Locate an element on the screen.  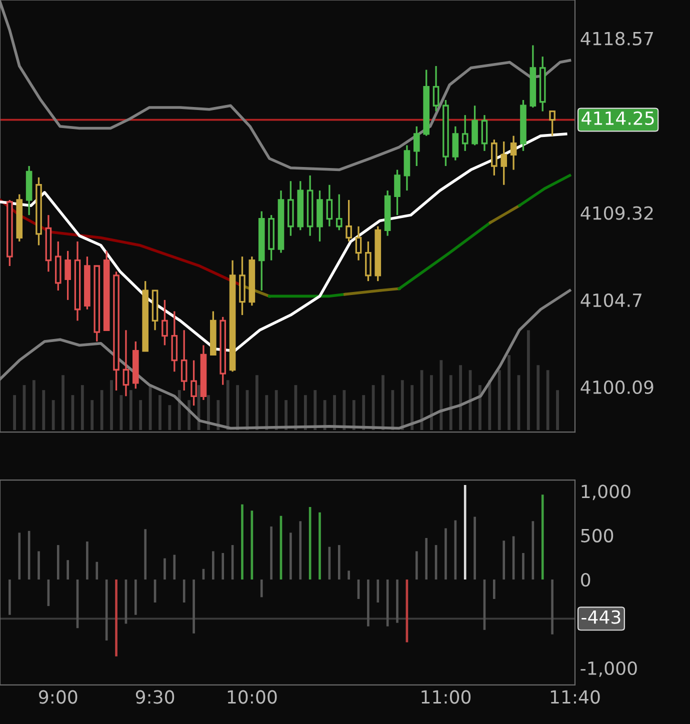
x-tick-label: 10:00 is located at coordinates (252, 697).